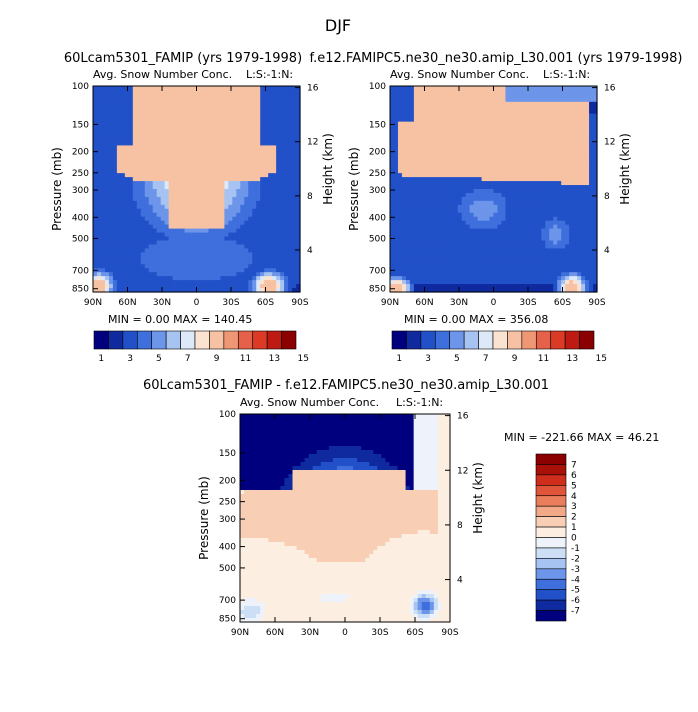 The height and width of the screenshot is (712, 698). Describe the element at coordinates (310, 197) in the screenshot. I see `y-right-tick-label: 8` at that location.